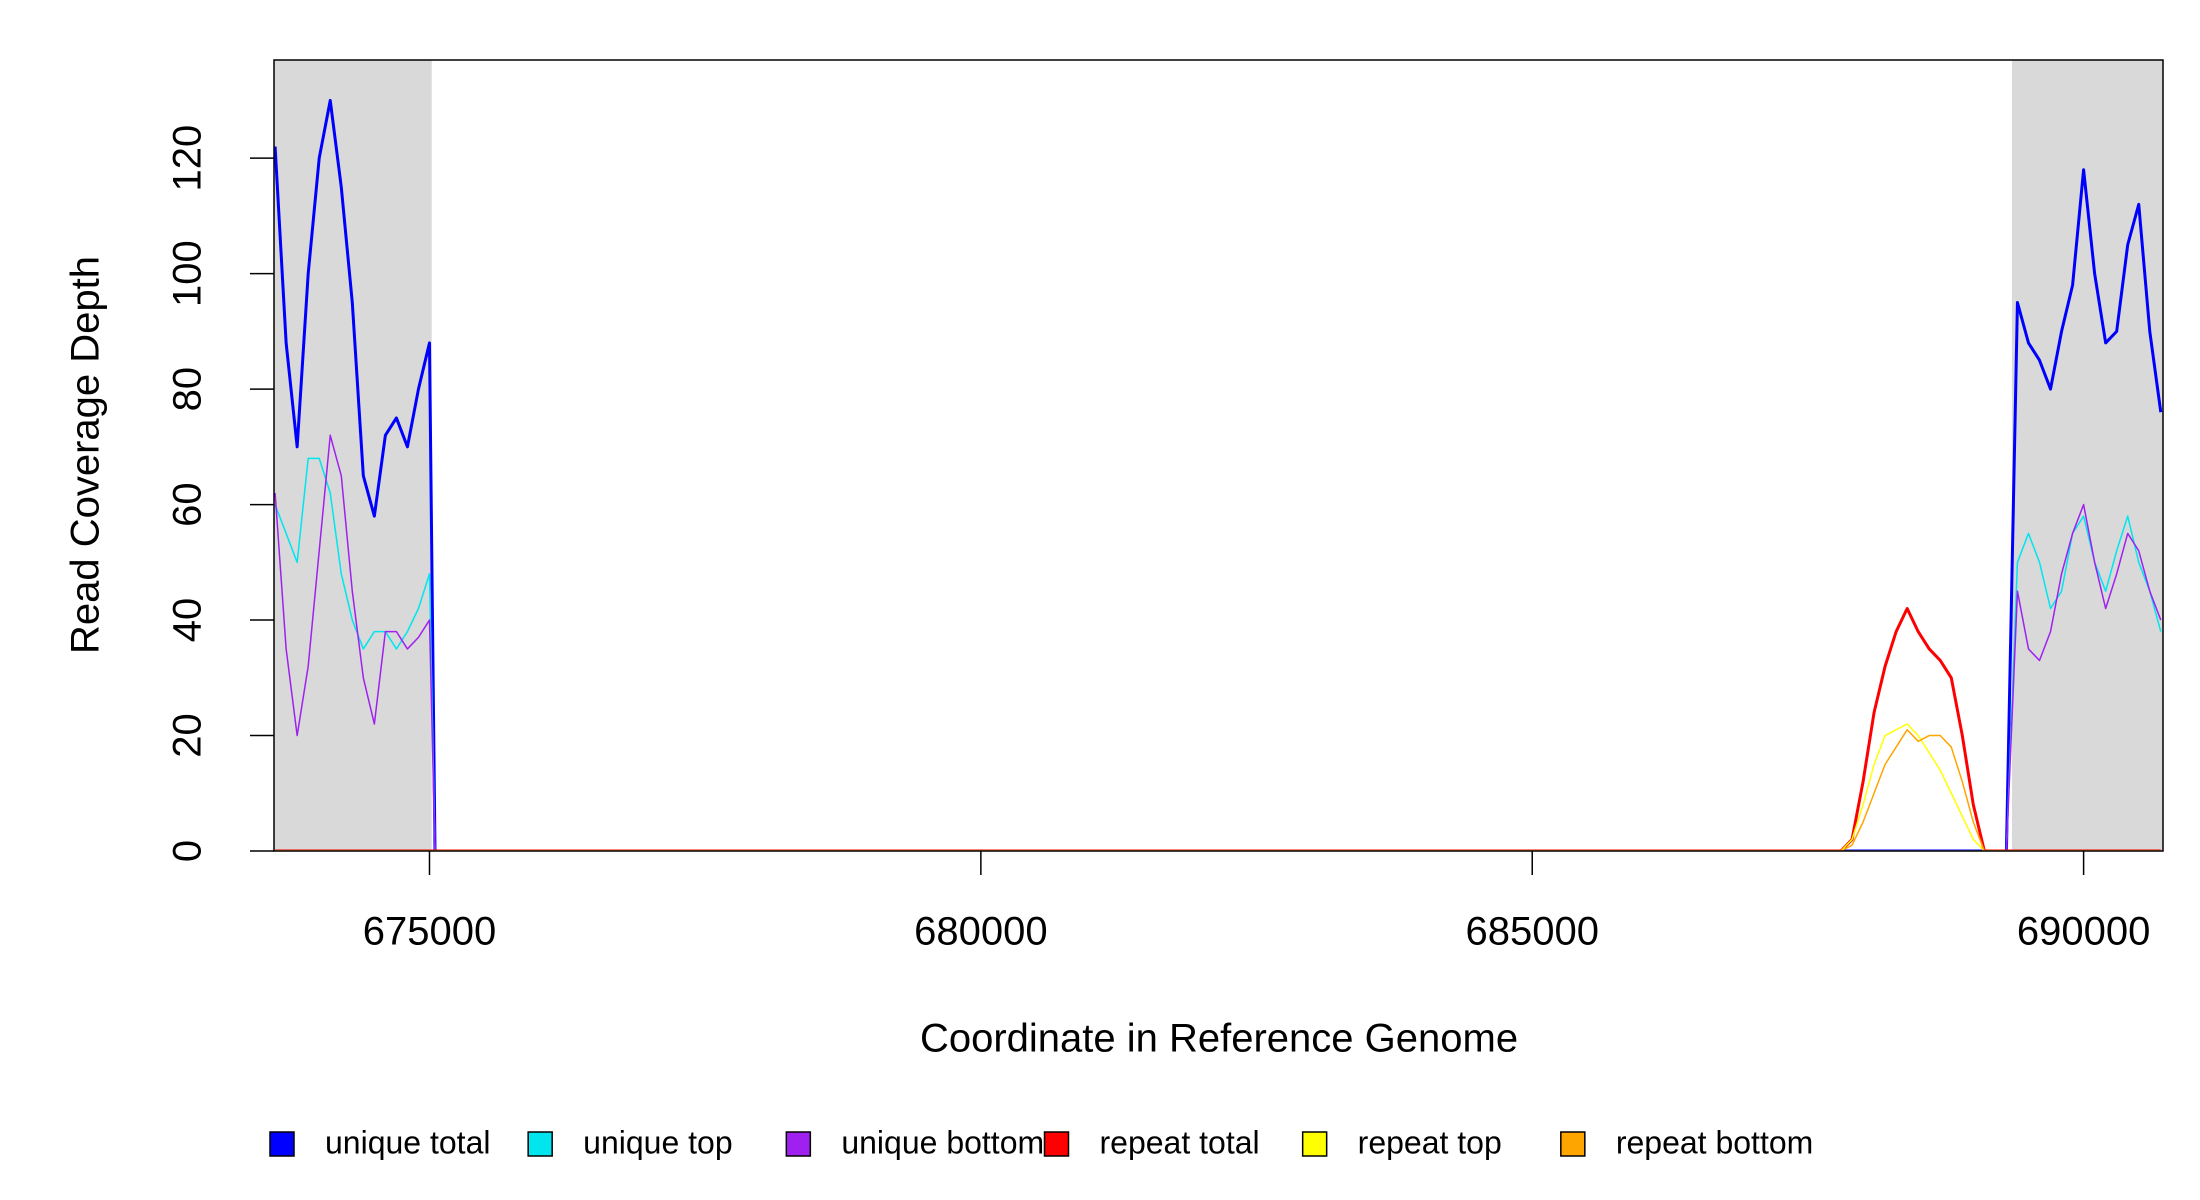  What do you see at coordinates (429, 932) in the screenshot?
I see `x-tick-label: 675000` at bounding box center [429, 932].